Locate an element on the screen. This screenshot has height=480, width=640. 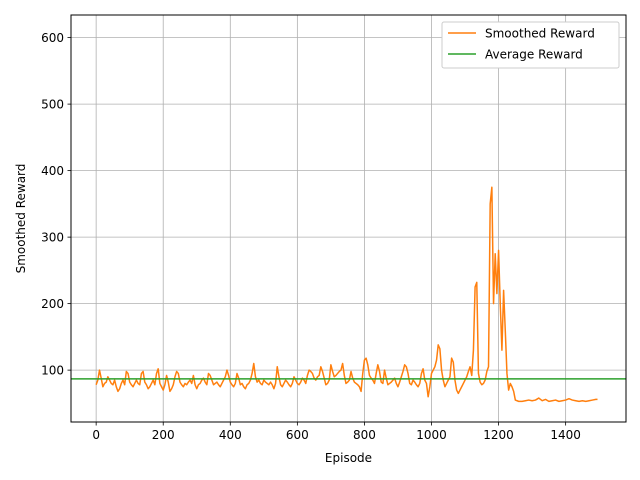
x-tick-label: 0 is located at coordinates (96, 435).